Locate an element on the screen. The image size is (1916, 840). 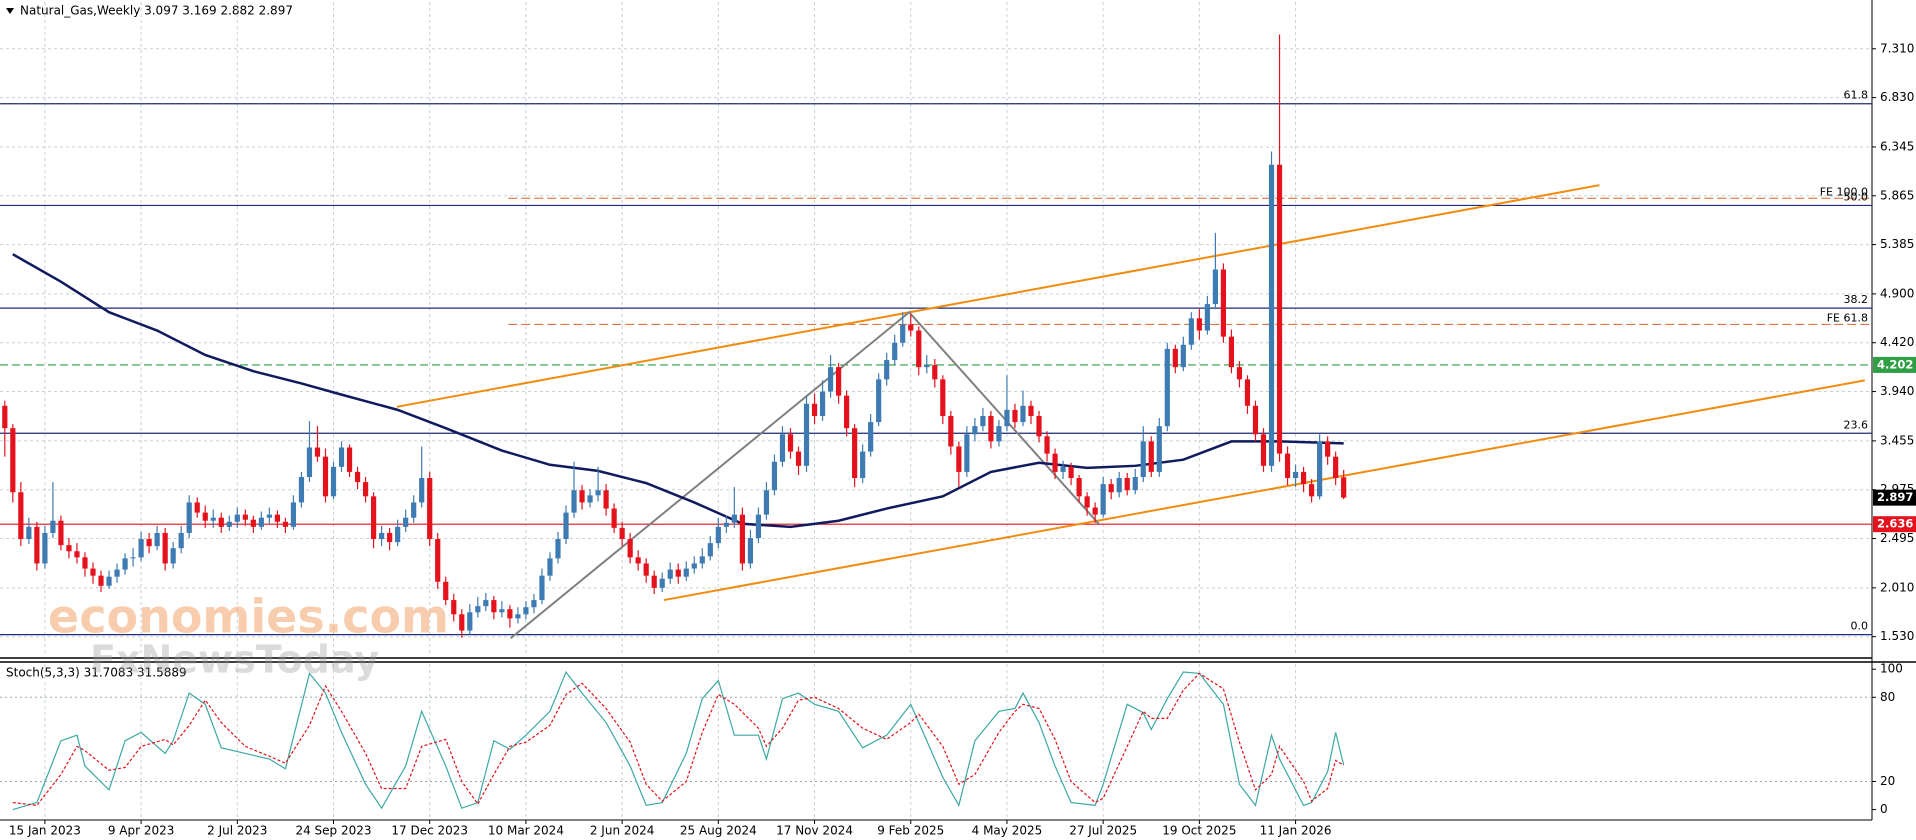
price-tag-label: 4.202 is located at coordinates (1895, 364).